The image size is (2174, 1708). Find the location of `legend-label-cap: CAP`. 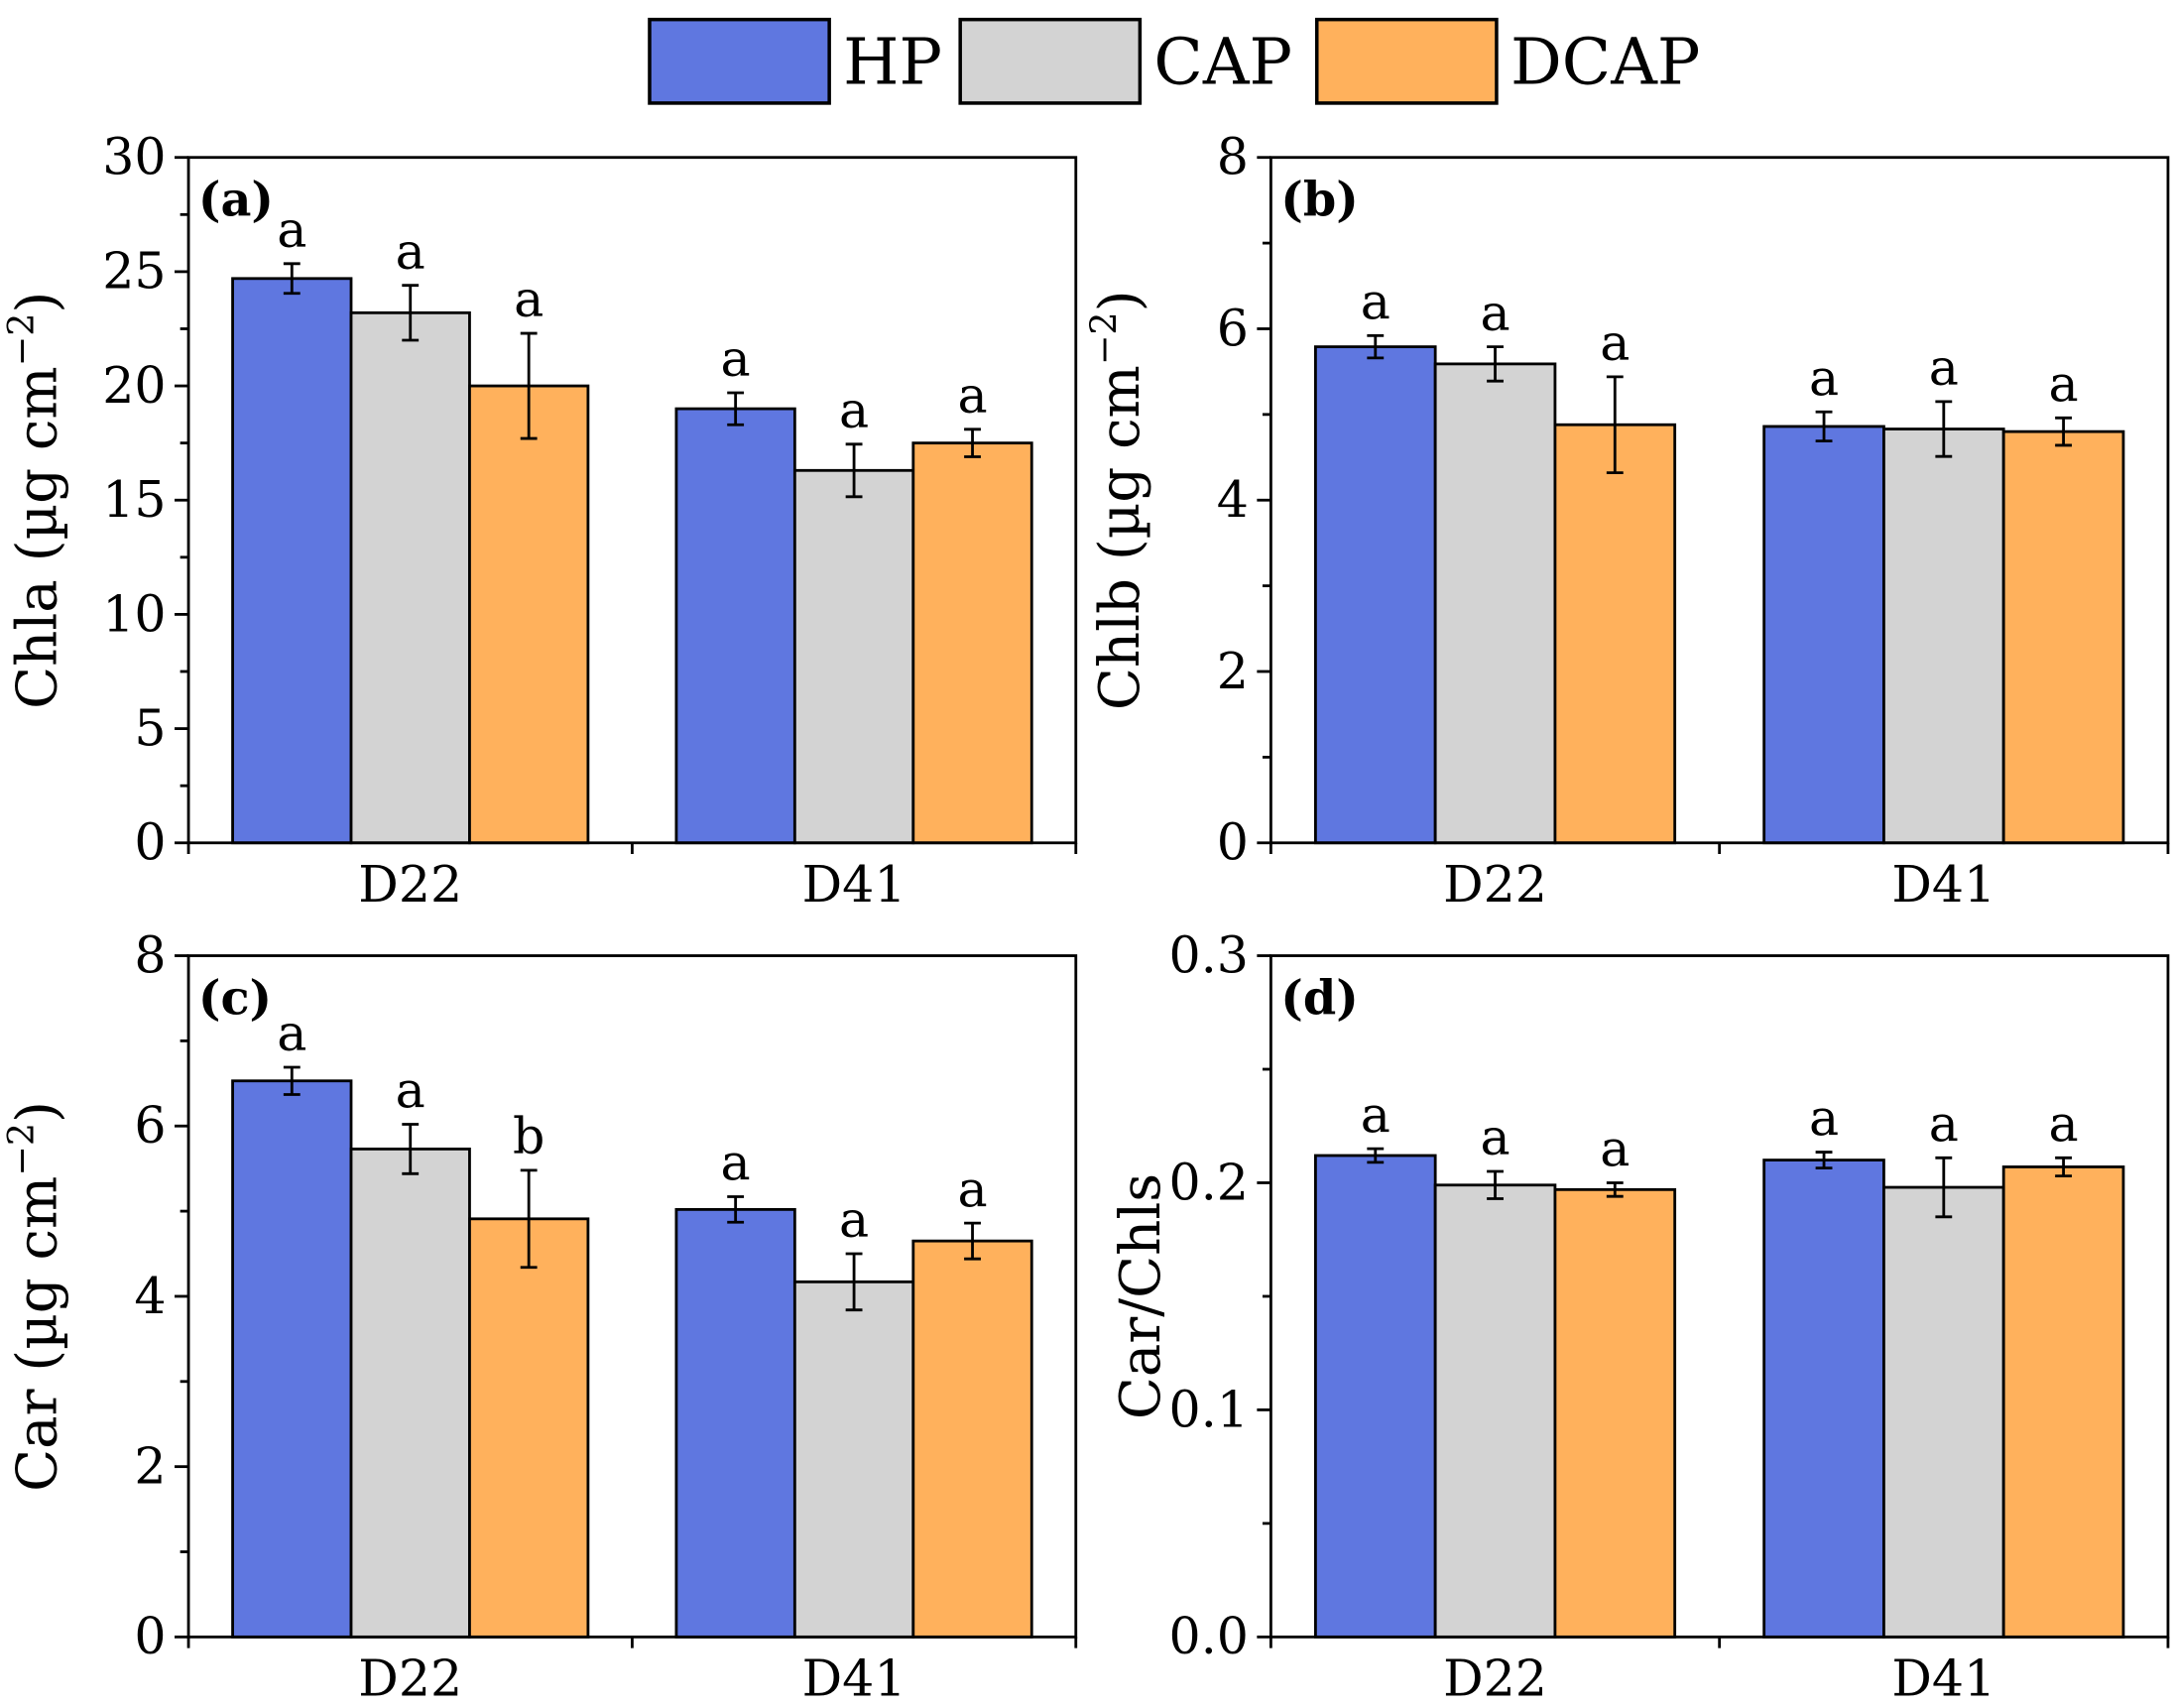

legend-label-cap: CAP is located at coordinates (1222, 62).